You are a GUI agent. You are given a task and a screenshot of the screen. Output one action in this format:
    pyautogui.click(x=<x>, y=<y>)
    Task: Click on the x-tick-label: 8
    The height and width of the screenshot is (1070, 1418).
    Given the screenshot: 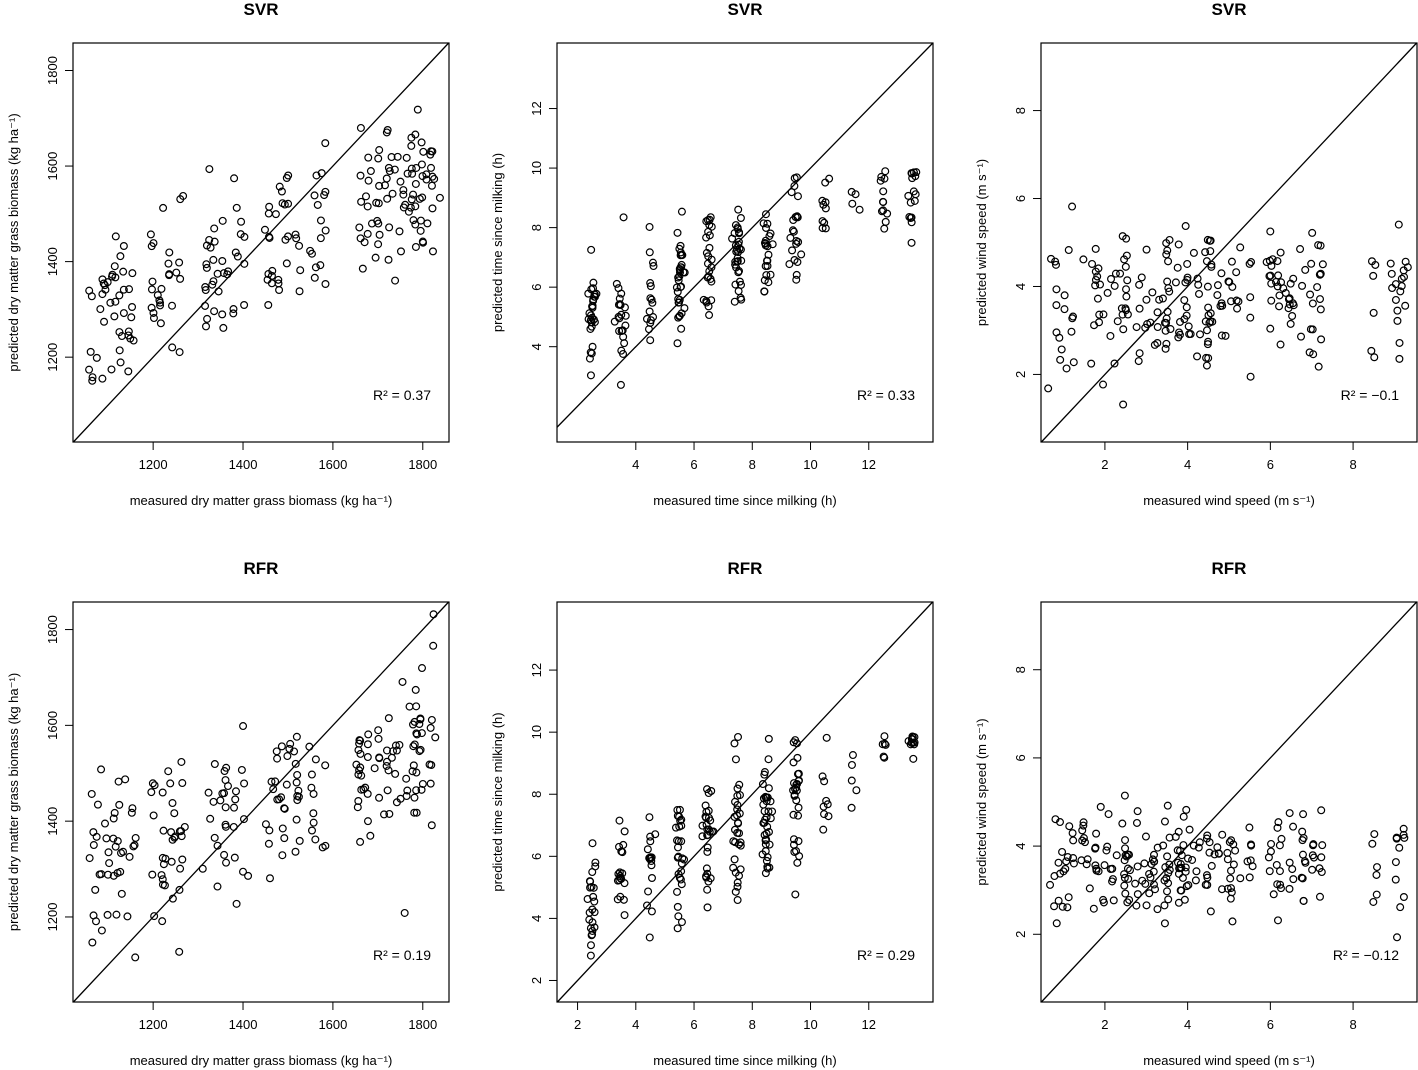 What is the action you would take?
    pyautogui.click(x=1352, y=464)
    